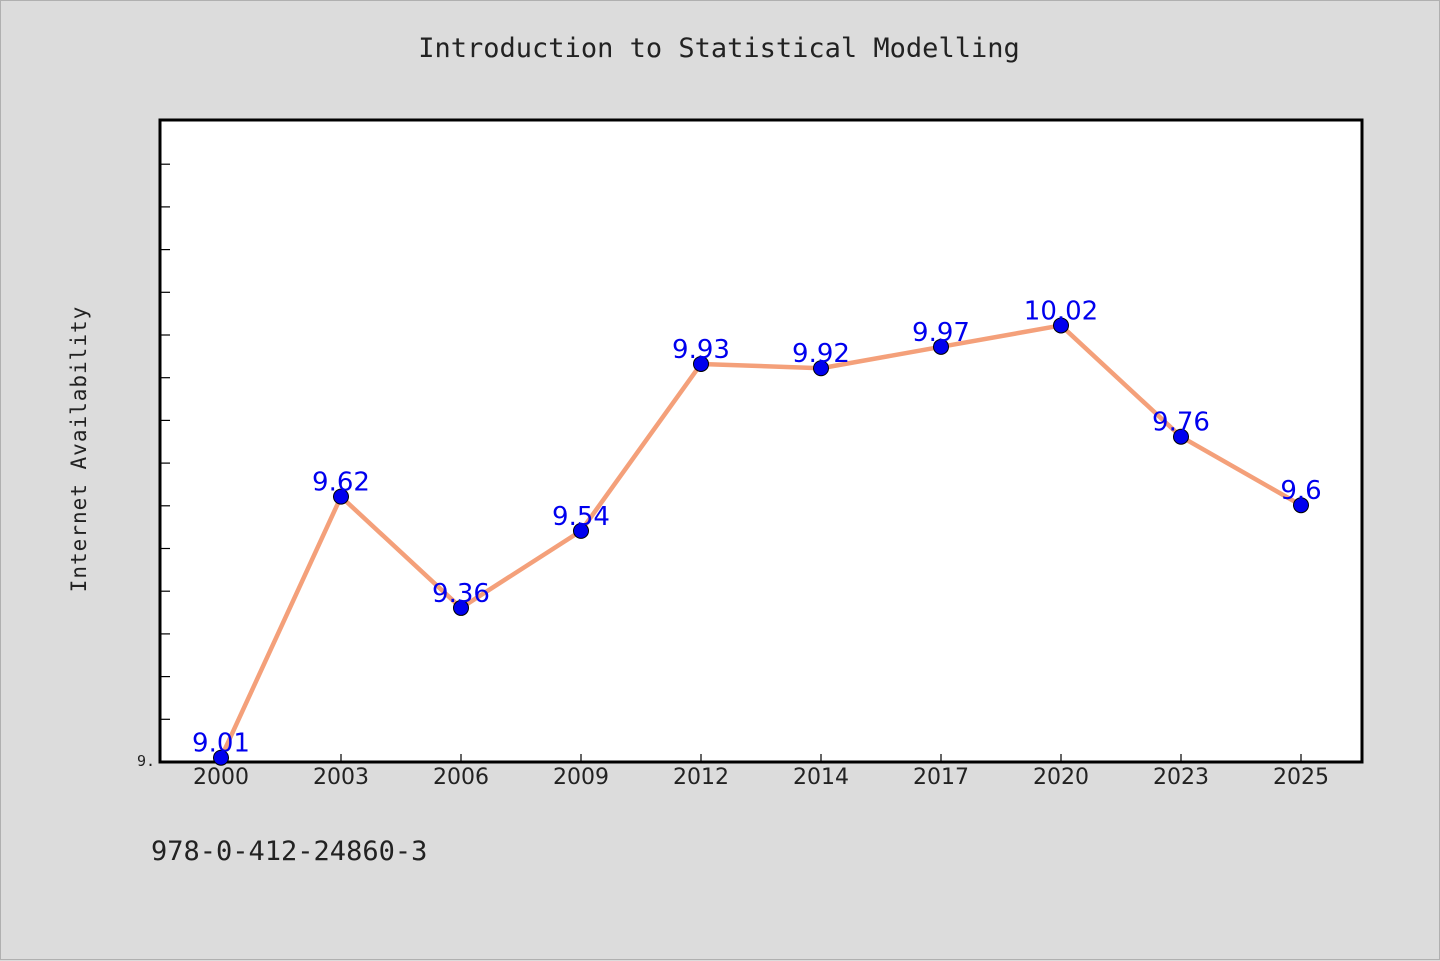  Describe the element at coordinates (761, 772) in the screenshot. I see `x-axis-ticks: 2000 2003 2006 2009 2012 2014 2017 2020 2023 2025` at that location.